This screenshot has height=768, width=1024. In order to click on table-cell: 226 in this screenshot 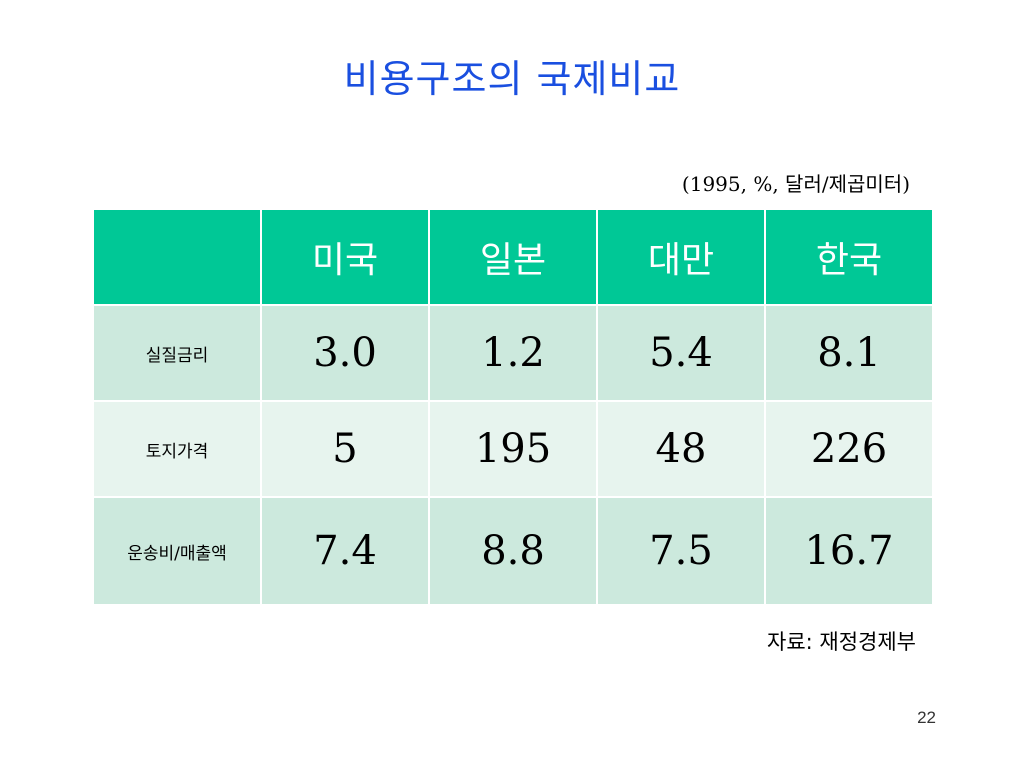, I will do `click(849, 449)`.